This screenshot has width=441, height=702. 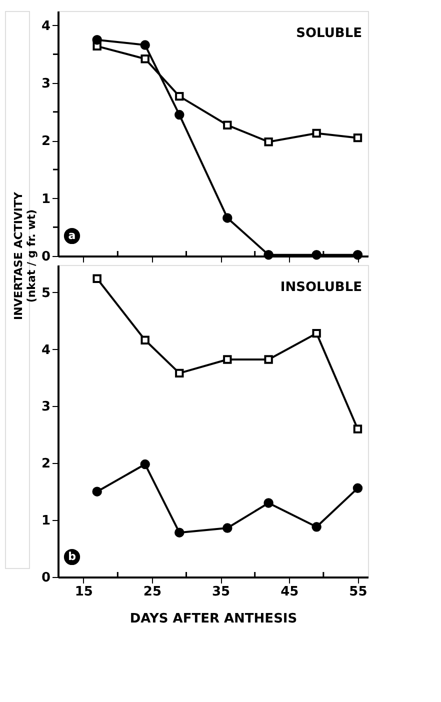 I want to click on x-tick-label: 45, so click(x=289, y=592).